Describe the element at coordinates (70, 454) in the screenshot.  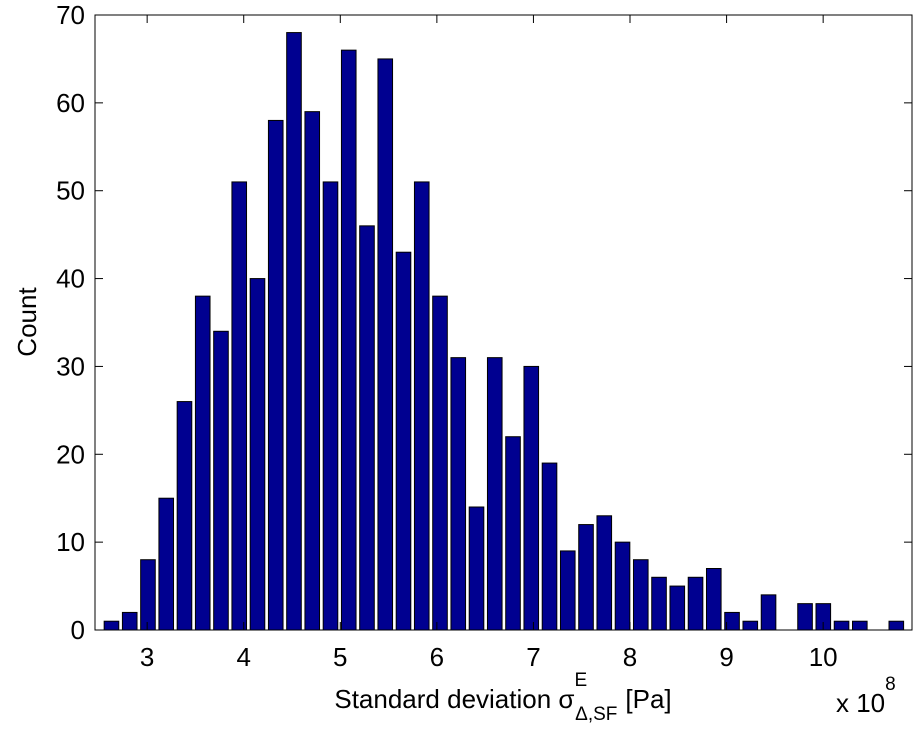
I see `y-tick-label: 20` at that location.